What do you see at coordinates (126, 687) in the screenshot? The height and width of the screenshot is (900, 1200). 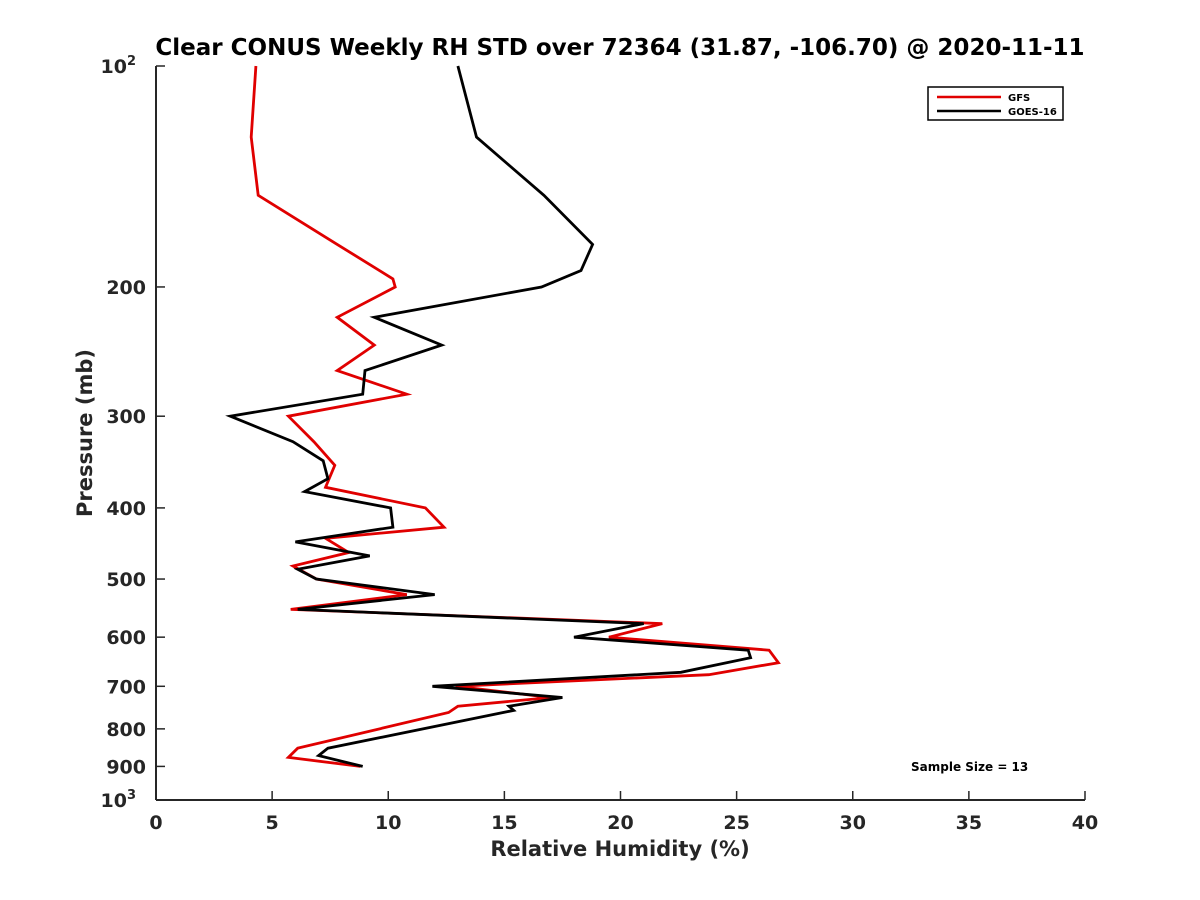 I see `y-tick-label: 700` at bounding box center [126, 687].